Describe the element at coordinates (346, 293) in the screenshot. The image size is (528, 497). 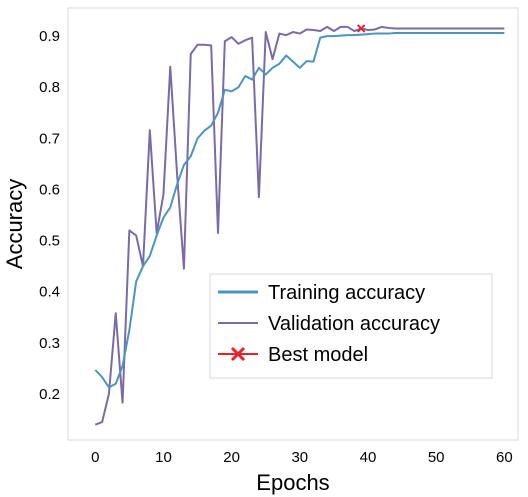
I see `legend-label-training: Training accuracy` at that location.